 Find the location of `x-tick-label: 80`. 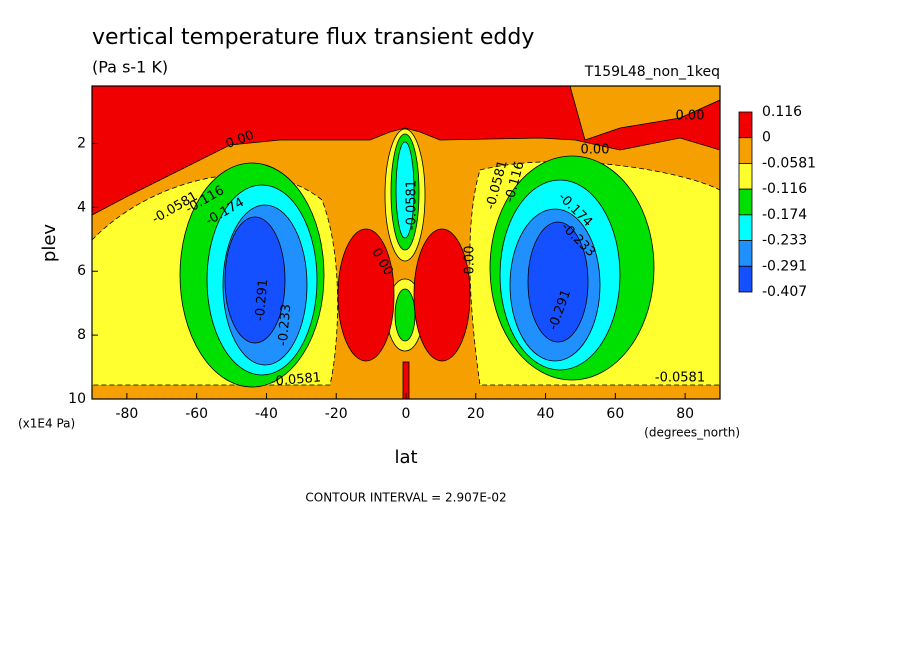

x-tick-label: 80 is located at coordinates (685, 414).